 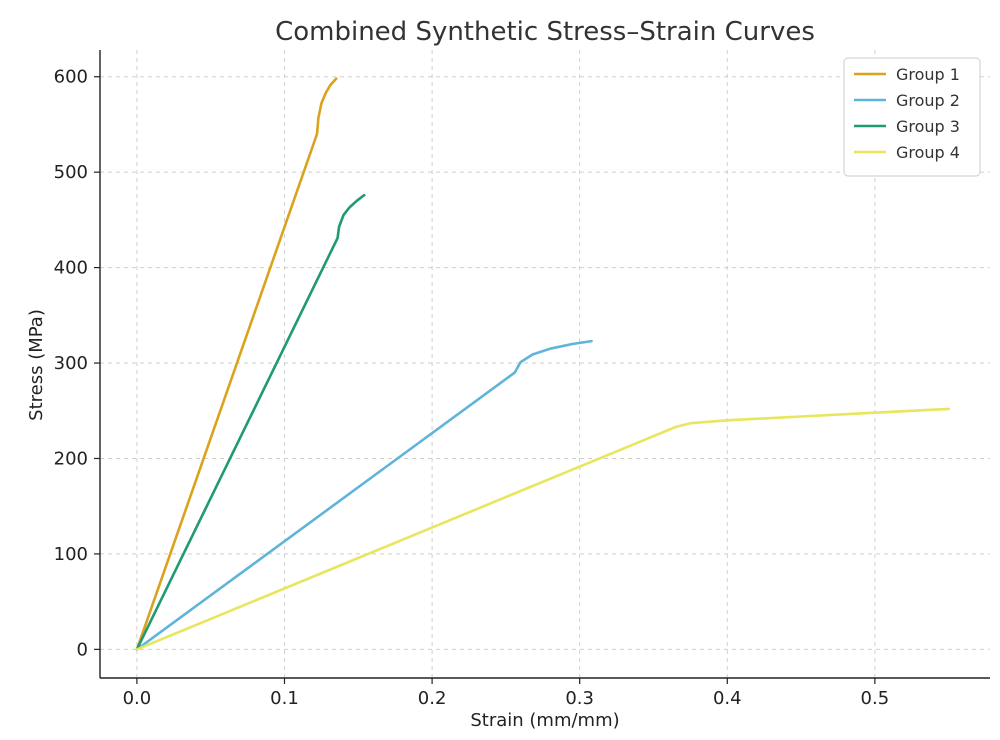 I want to click on y-tick-label: 100, so click(x=71, y=554).